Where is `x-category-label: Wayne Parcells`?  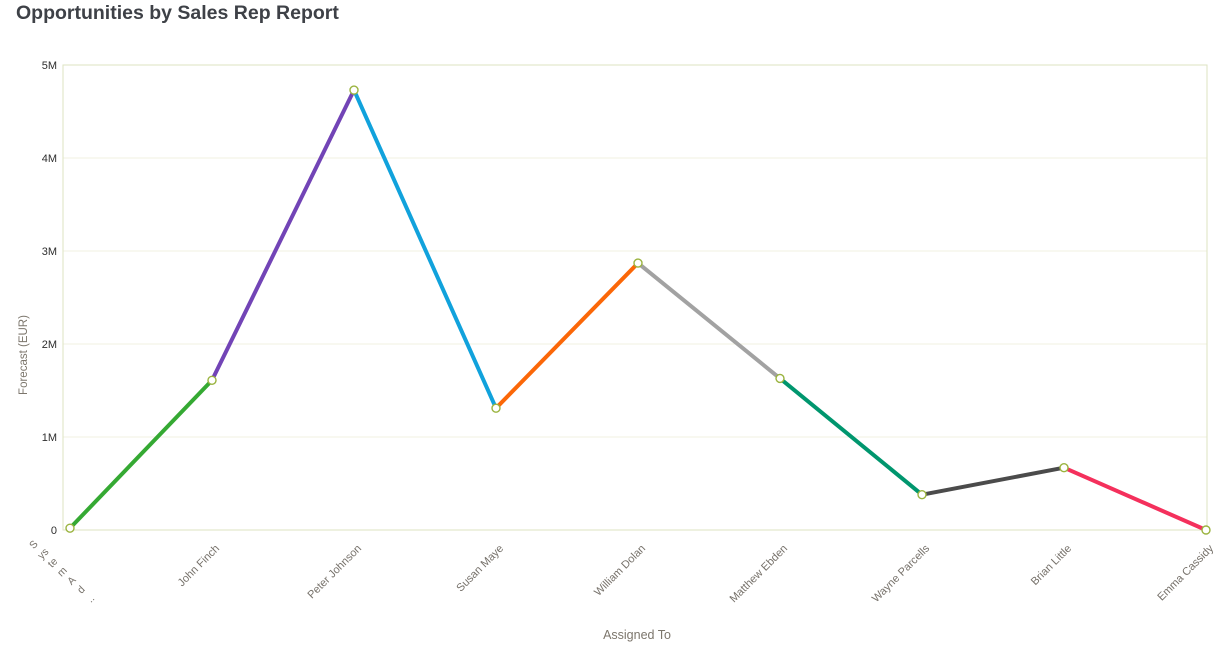 x-category-label: Wayne Parcells is located at coordinates (901, 573).